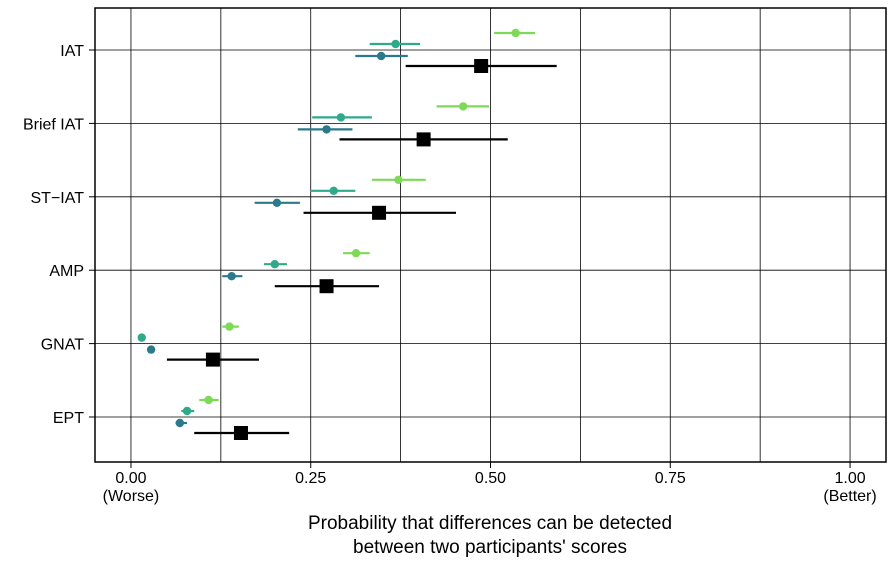 This screenshot has height=568, width=888. I want to click on x-axis-label-line-2: between two participants' scores, so click(490, 547).